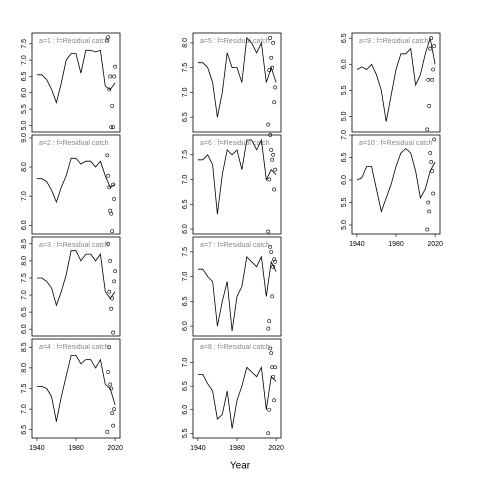 This screenshot has width=480, height=480. What do you see at coordinates (235, 143) in the screenshot?
I see `panel-title: a=6 : f=Residual catch` at bounding box center [235, 143].